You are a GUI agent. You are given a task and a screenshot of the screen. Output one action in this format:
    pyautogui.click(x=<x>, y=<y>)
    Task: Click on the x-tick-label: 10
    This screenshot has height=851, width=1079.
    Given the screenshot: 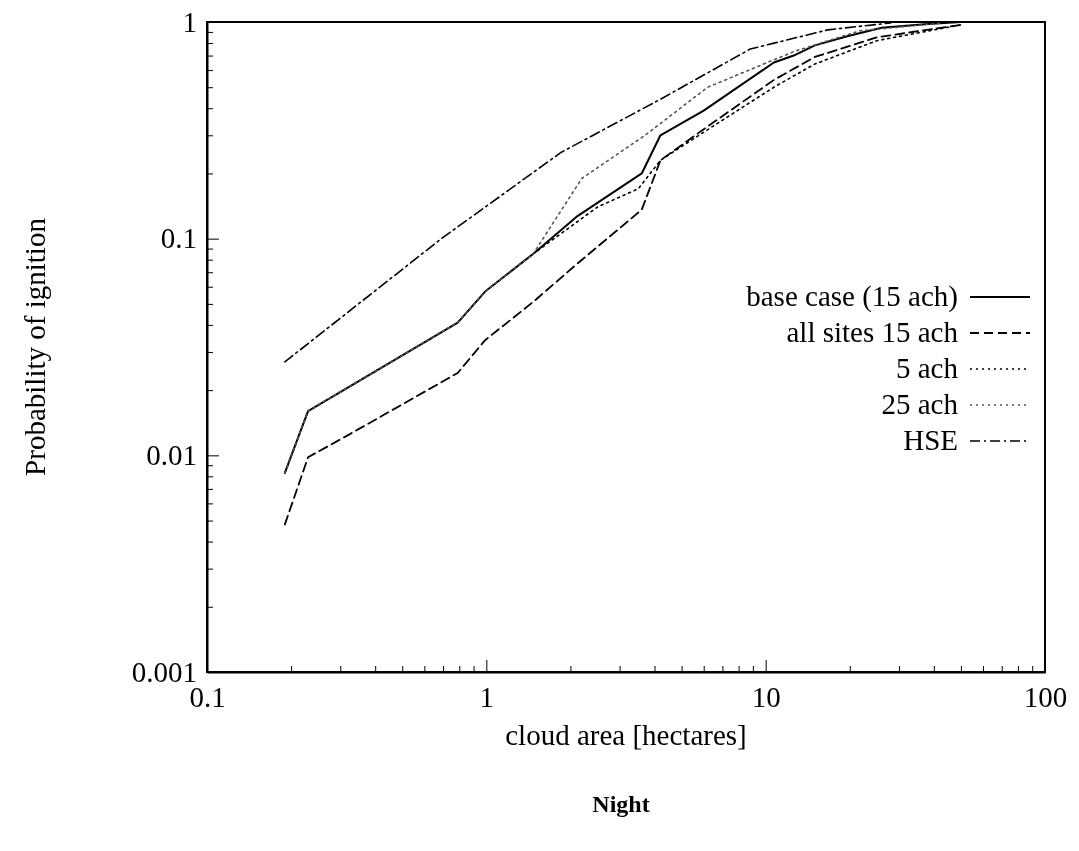 What is the action you would take?
    pyautogui.click(x=766, y=696)
    